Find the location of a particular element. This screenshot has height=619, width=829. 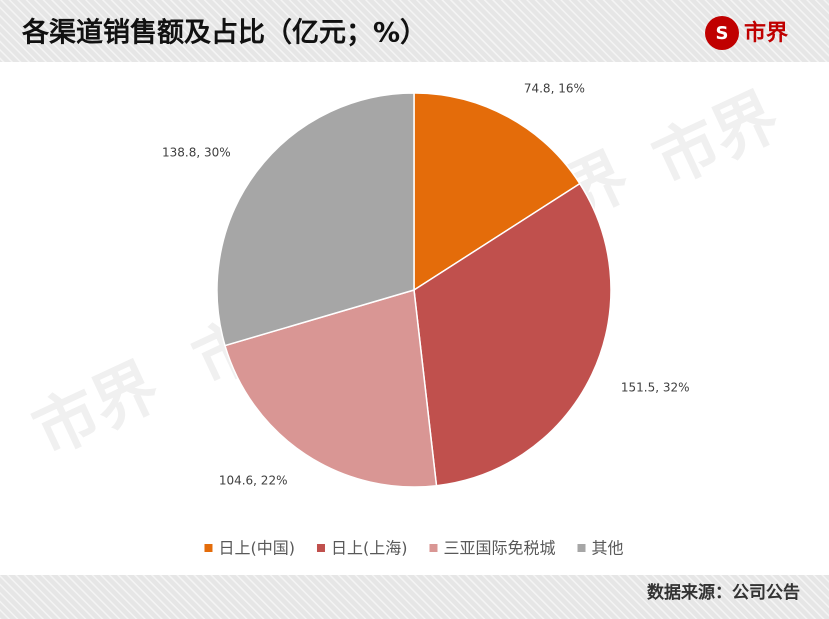

data-label: 151.5, 32% is located at coordinates (655, 388).